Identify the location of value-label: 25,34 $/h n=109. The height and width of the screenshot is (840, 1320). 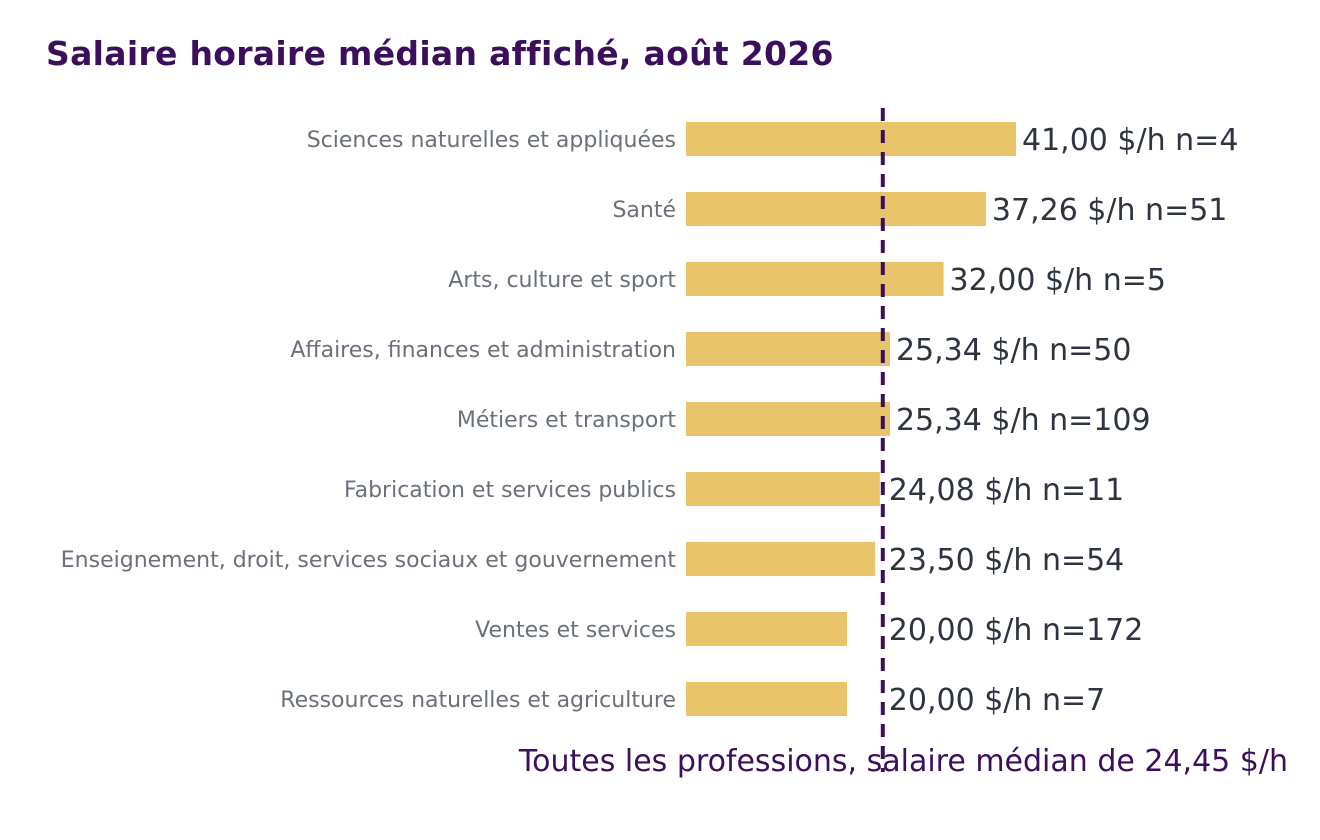
(1023, 420).